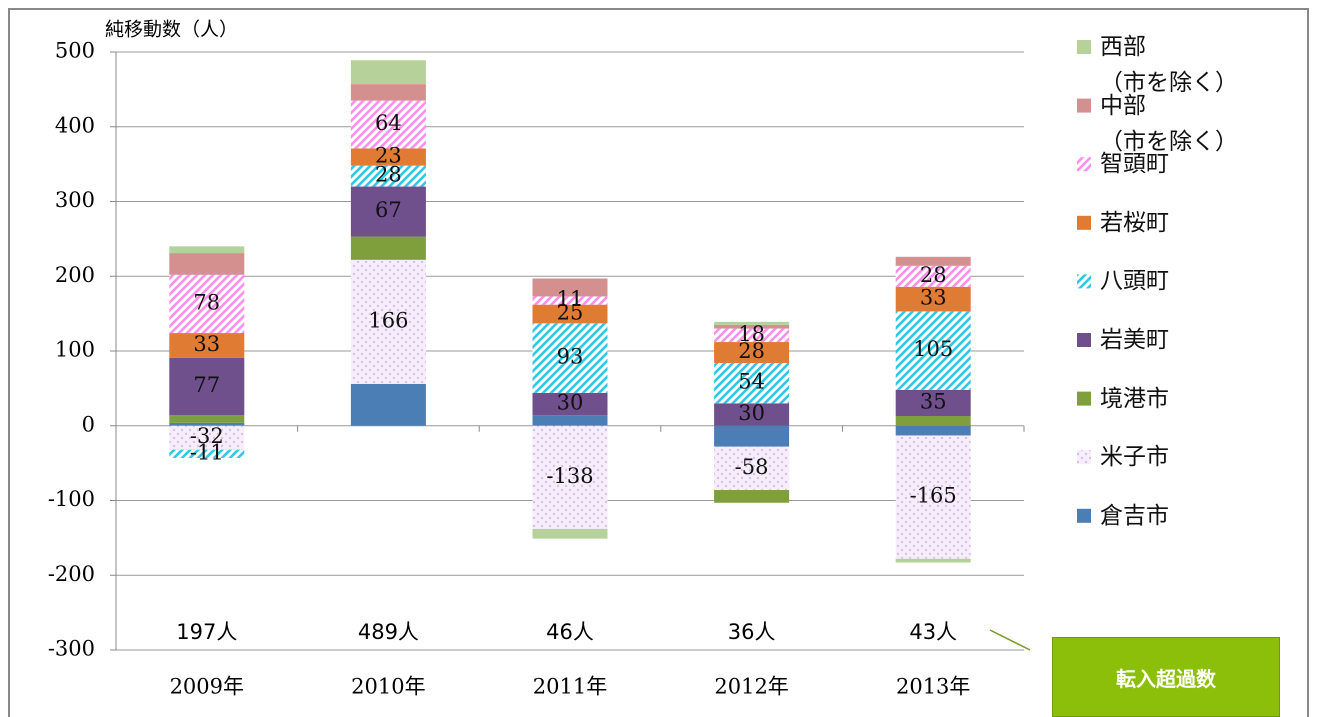 This screenshot has height=717, width=1317. I want to click on legend-label: 若桜町, so click(1134, 222).